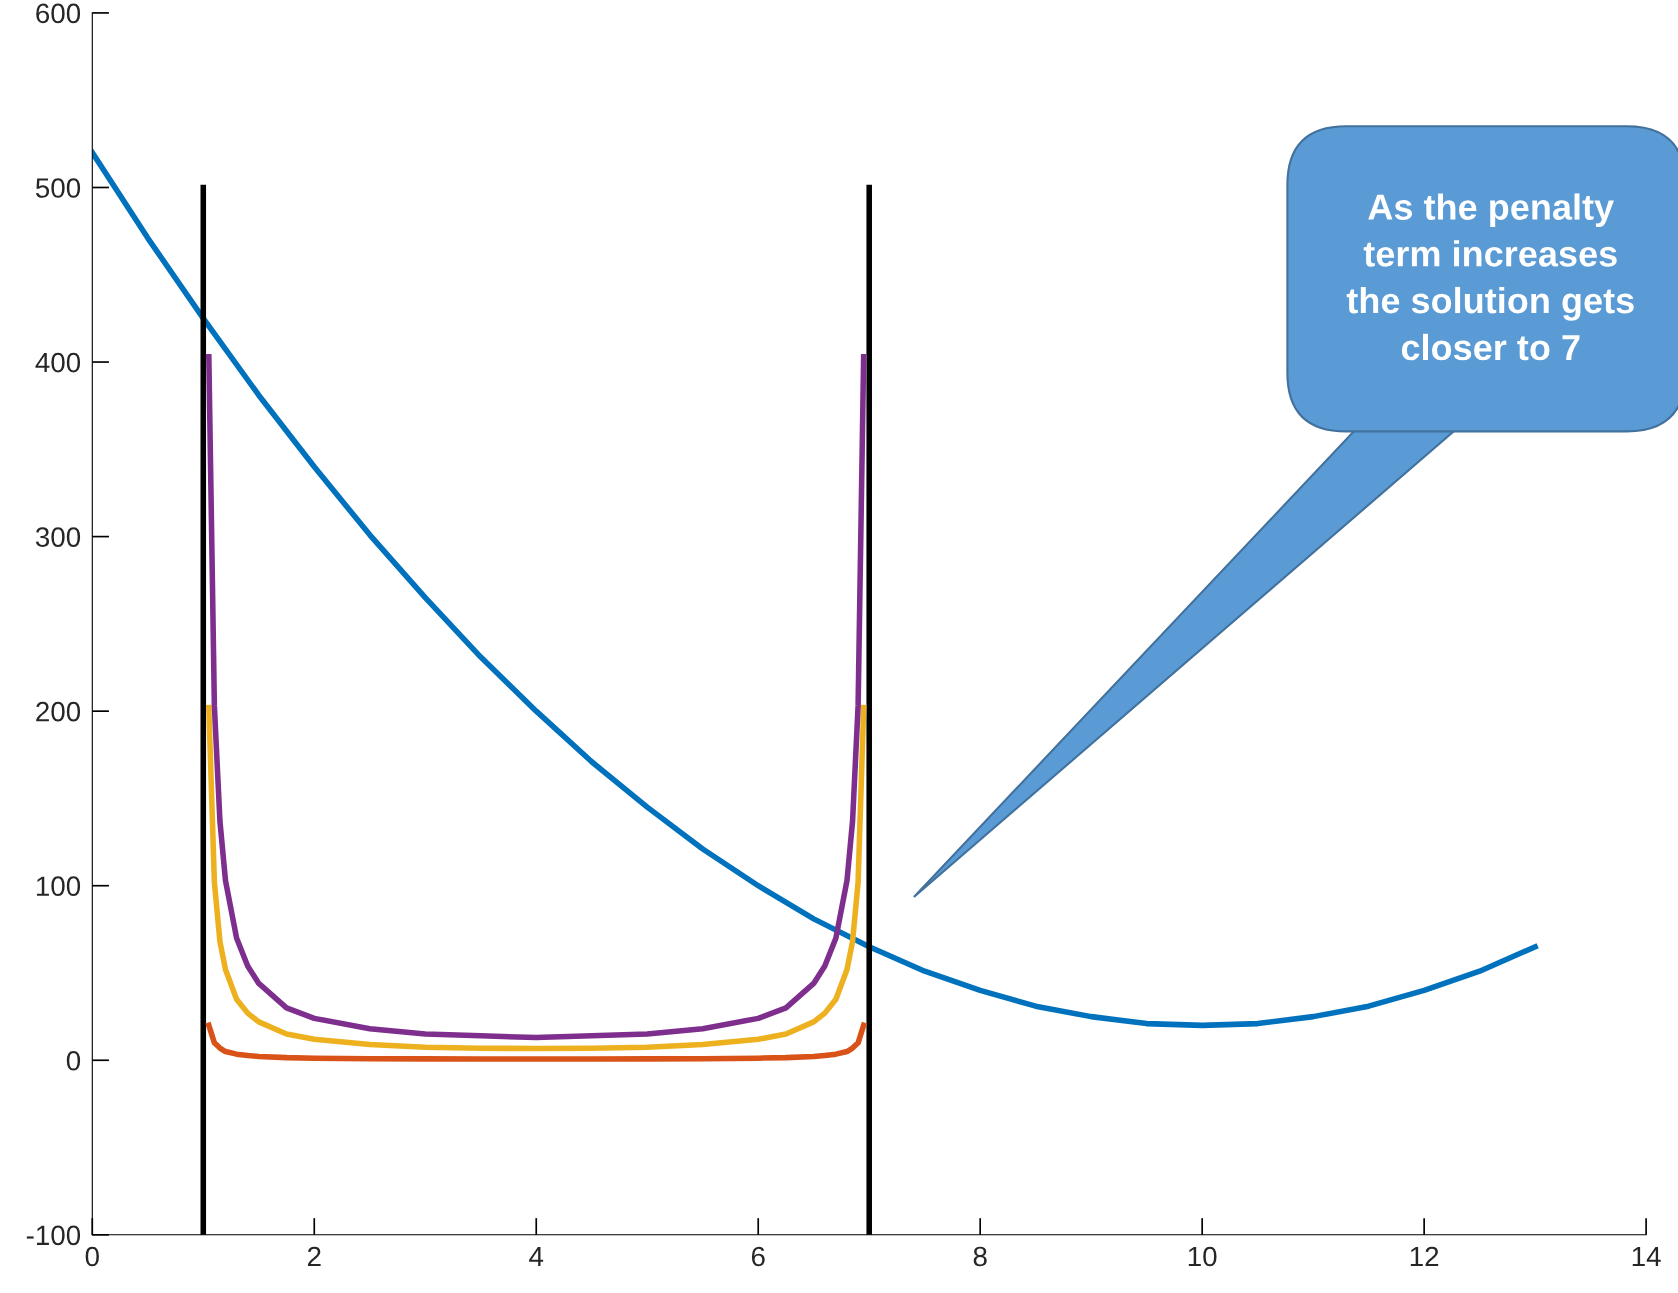 This screenshot has width=1678, height=1293. What do you see at coordinates (58, 188) in the screenshot?
I see `y-tick-label: 500` at bounding box center [58, 188].